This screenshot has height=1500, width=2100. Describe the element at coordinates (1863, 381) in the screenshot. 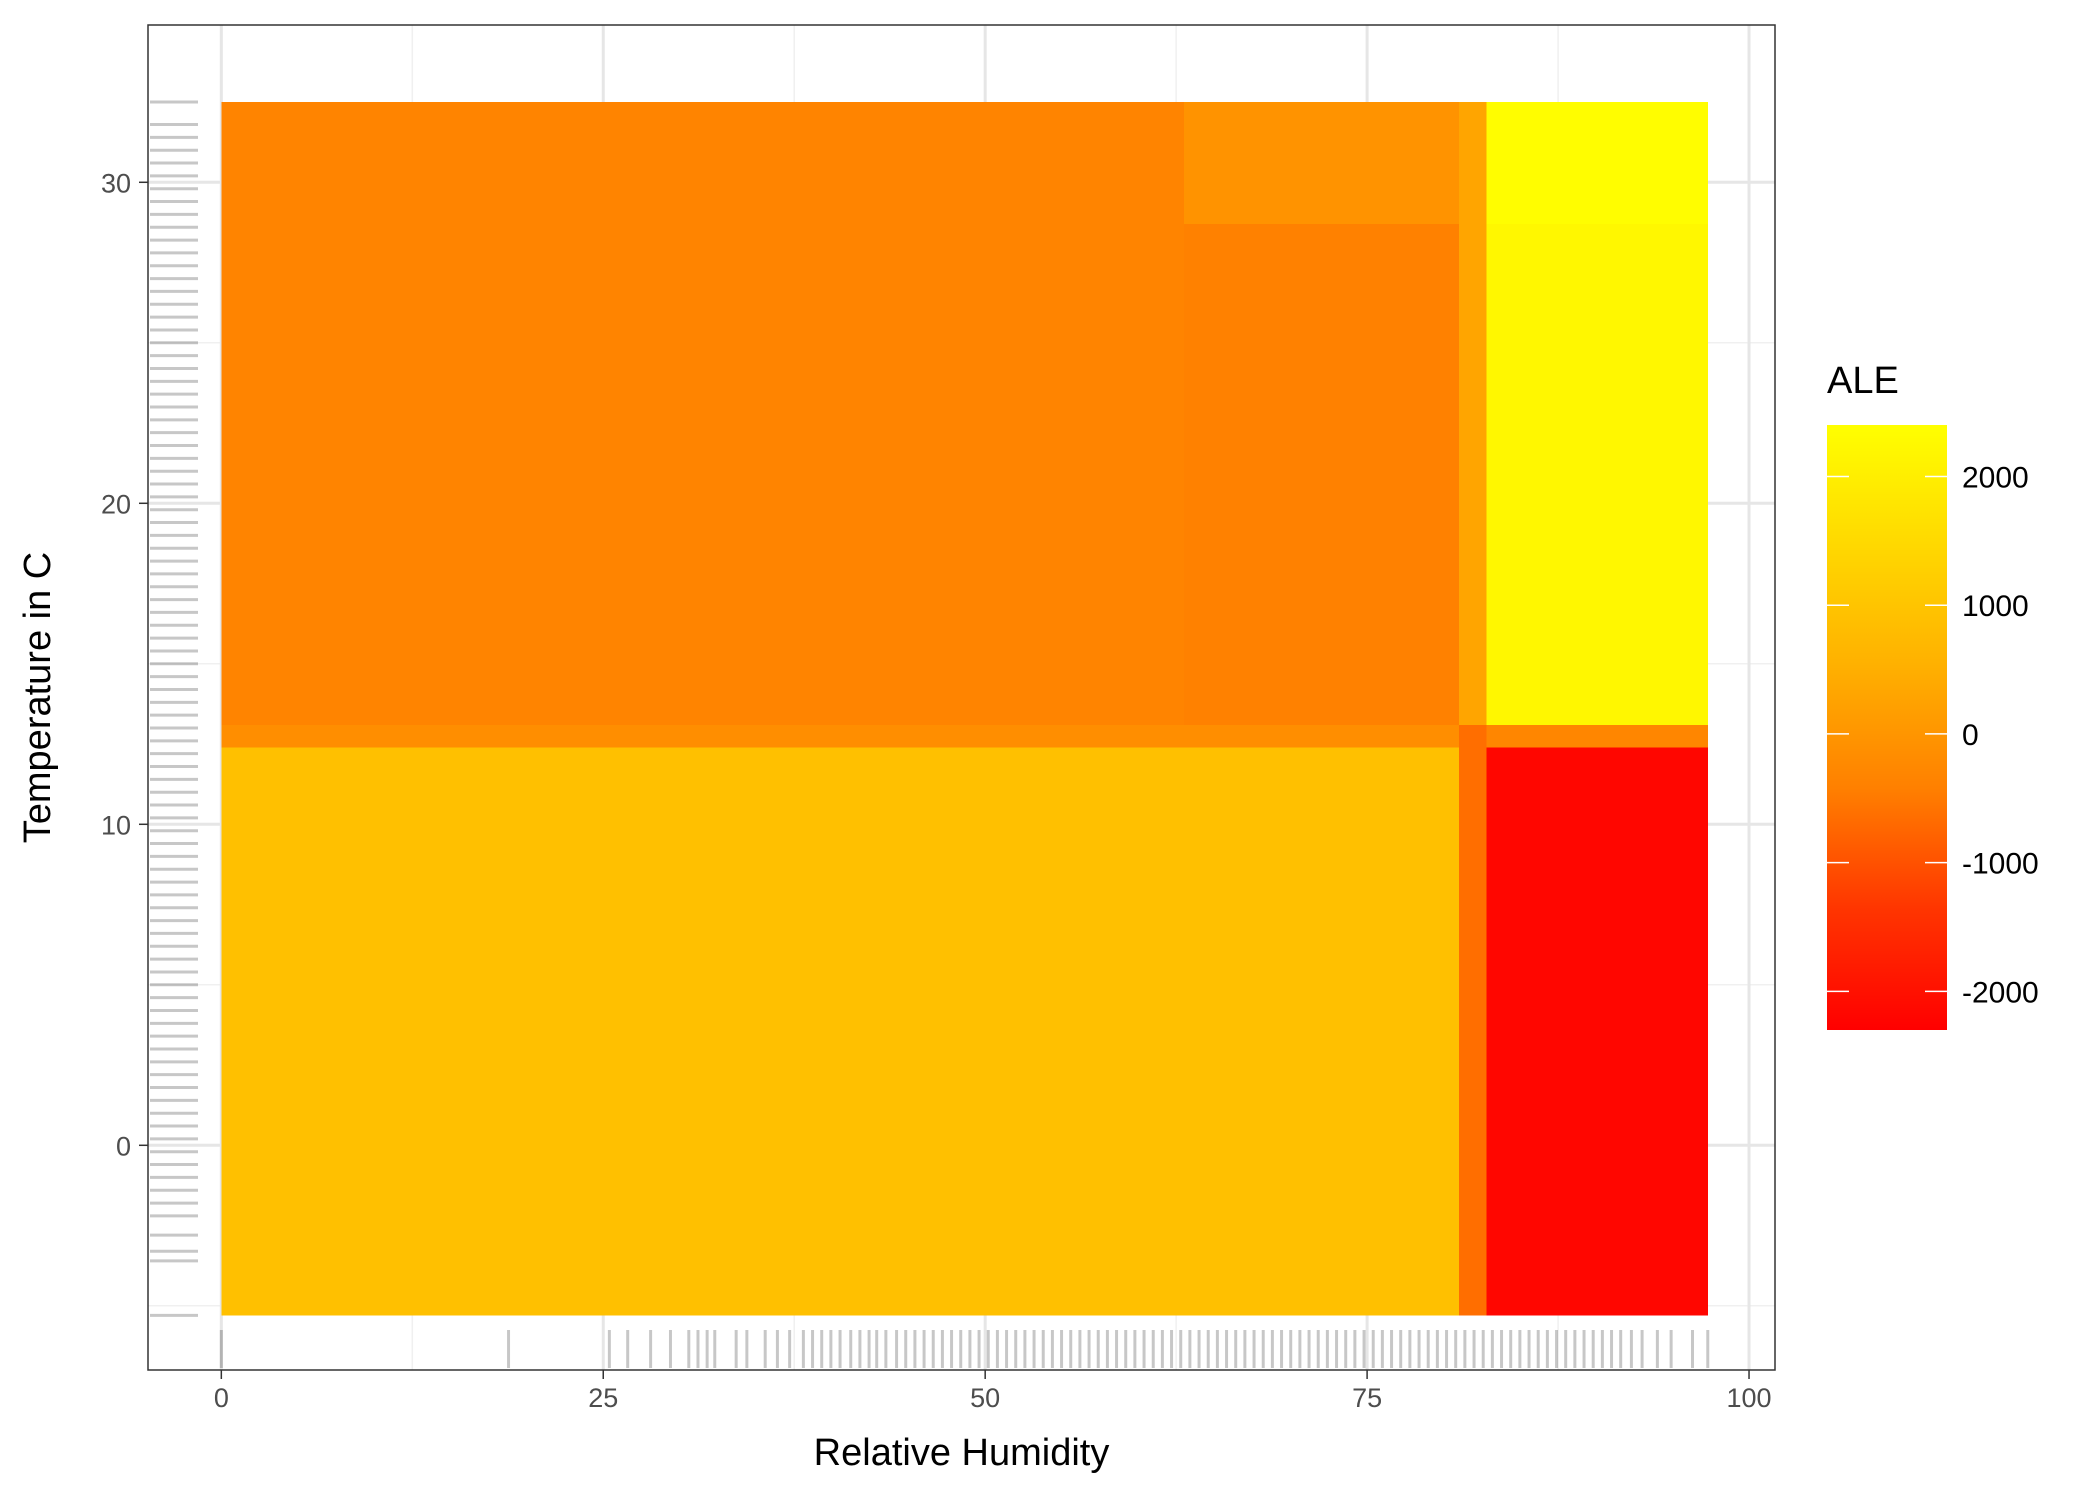

I see `legend-title: ALE` at that location.